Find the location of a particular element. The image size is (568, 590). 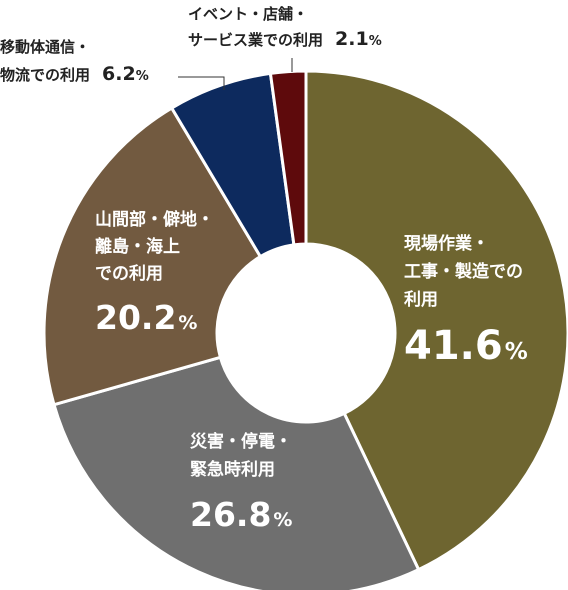

slice-mobile-logistics-label-line: 移動体通信・ is located at coordinates (45, 47).